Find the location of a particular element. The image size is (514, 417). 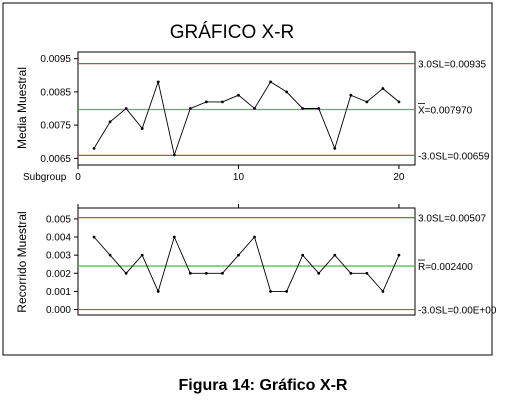

range-y-tick-label: 0.000 is located at coordinates (58, 310).